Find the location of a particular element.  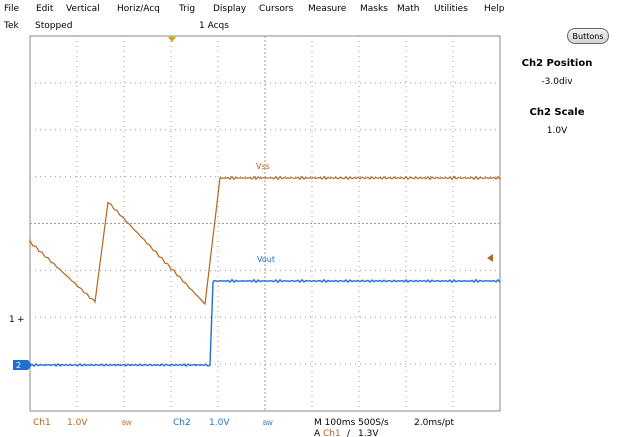

trigger-source: Ch1 is located at coordinates (332, 433).